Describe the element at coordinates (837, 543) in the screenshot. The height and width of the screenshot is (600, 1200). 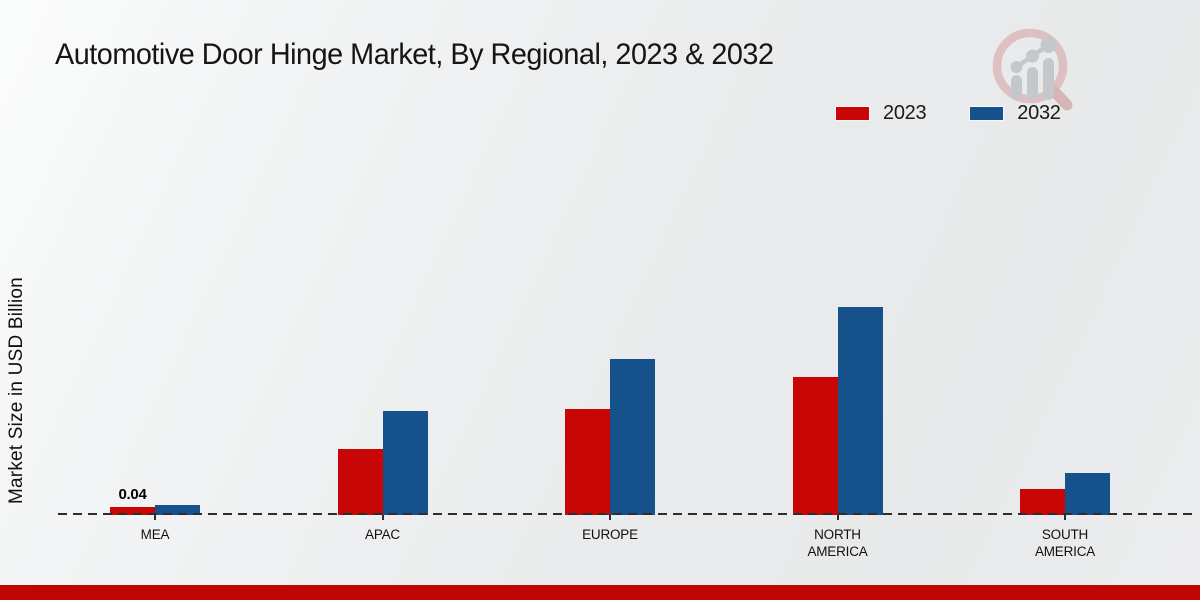
I see `x-axis-label-north-america: NORTH AMERICA` at that location.